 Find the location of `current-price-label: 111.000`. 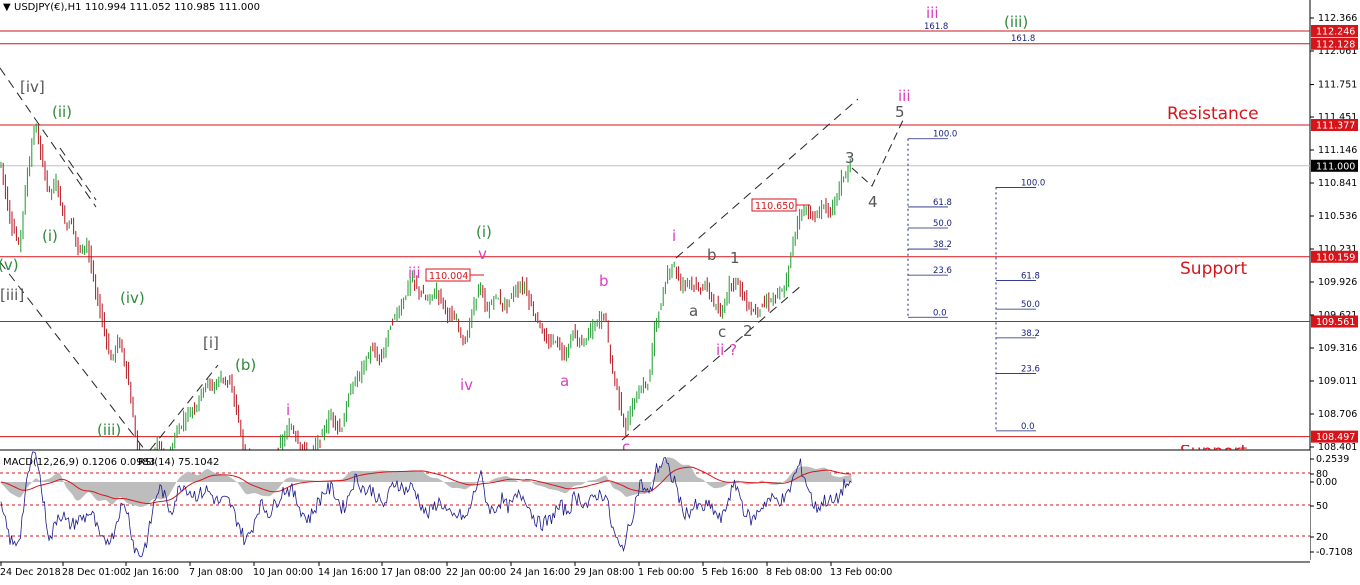

current-price-label: 111.000 is located at coordinates (1335, 166).